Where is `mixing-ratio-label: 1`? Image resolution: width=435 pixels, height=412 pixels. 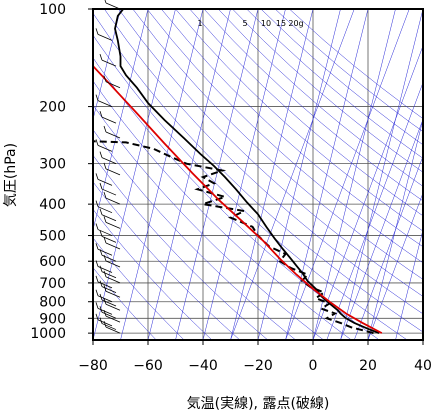 mixing-ratio-label: 1 is located at coordinates (199, 23).